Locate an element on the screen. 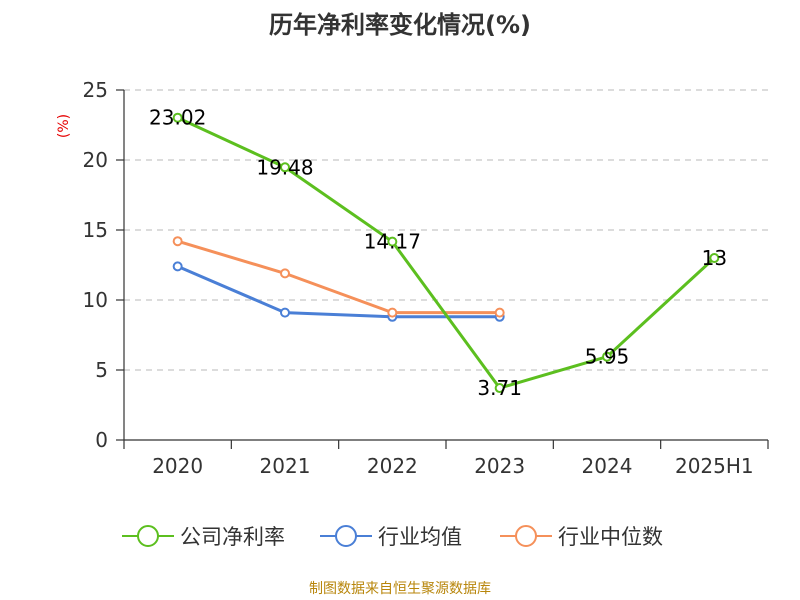 The height and width of the screenshot is (600, 800). data-label: 23.02 is located at coordinates (177, 118).